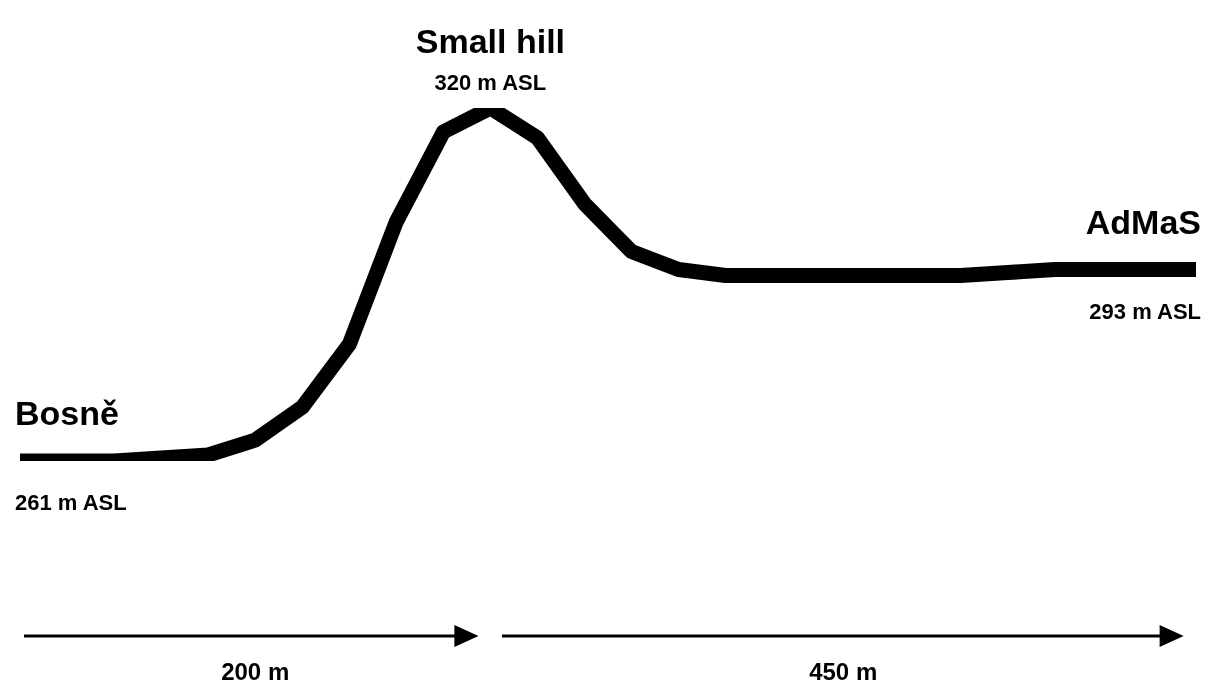  Describe the element at coordinates (67, 413) in the screenshot. I see `annotation: Bosně` at that location.